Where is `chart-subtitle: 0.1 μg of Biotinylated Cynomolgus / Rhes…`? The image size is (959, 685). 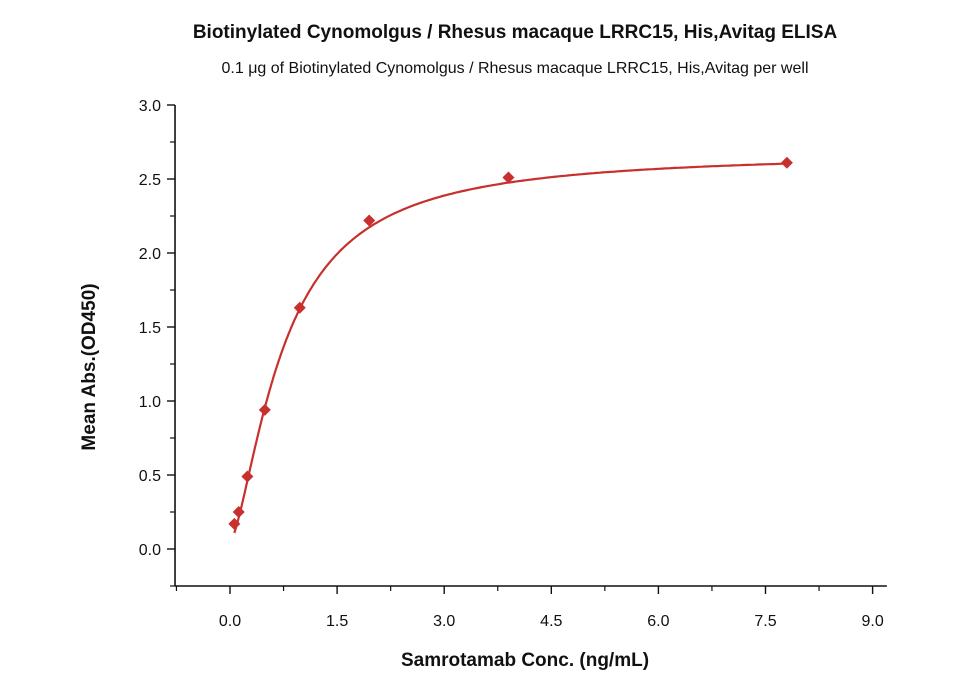 chart-subtitle: 0.1 μg of Biotinylated Cynomolgus / Rhes… is located at coordinates (515, 68).